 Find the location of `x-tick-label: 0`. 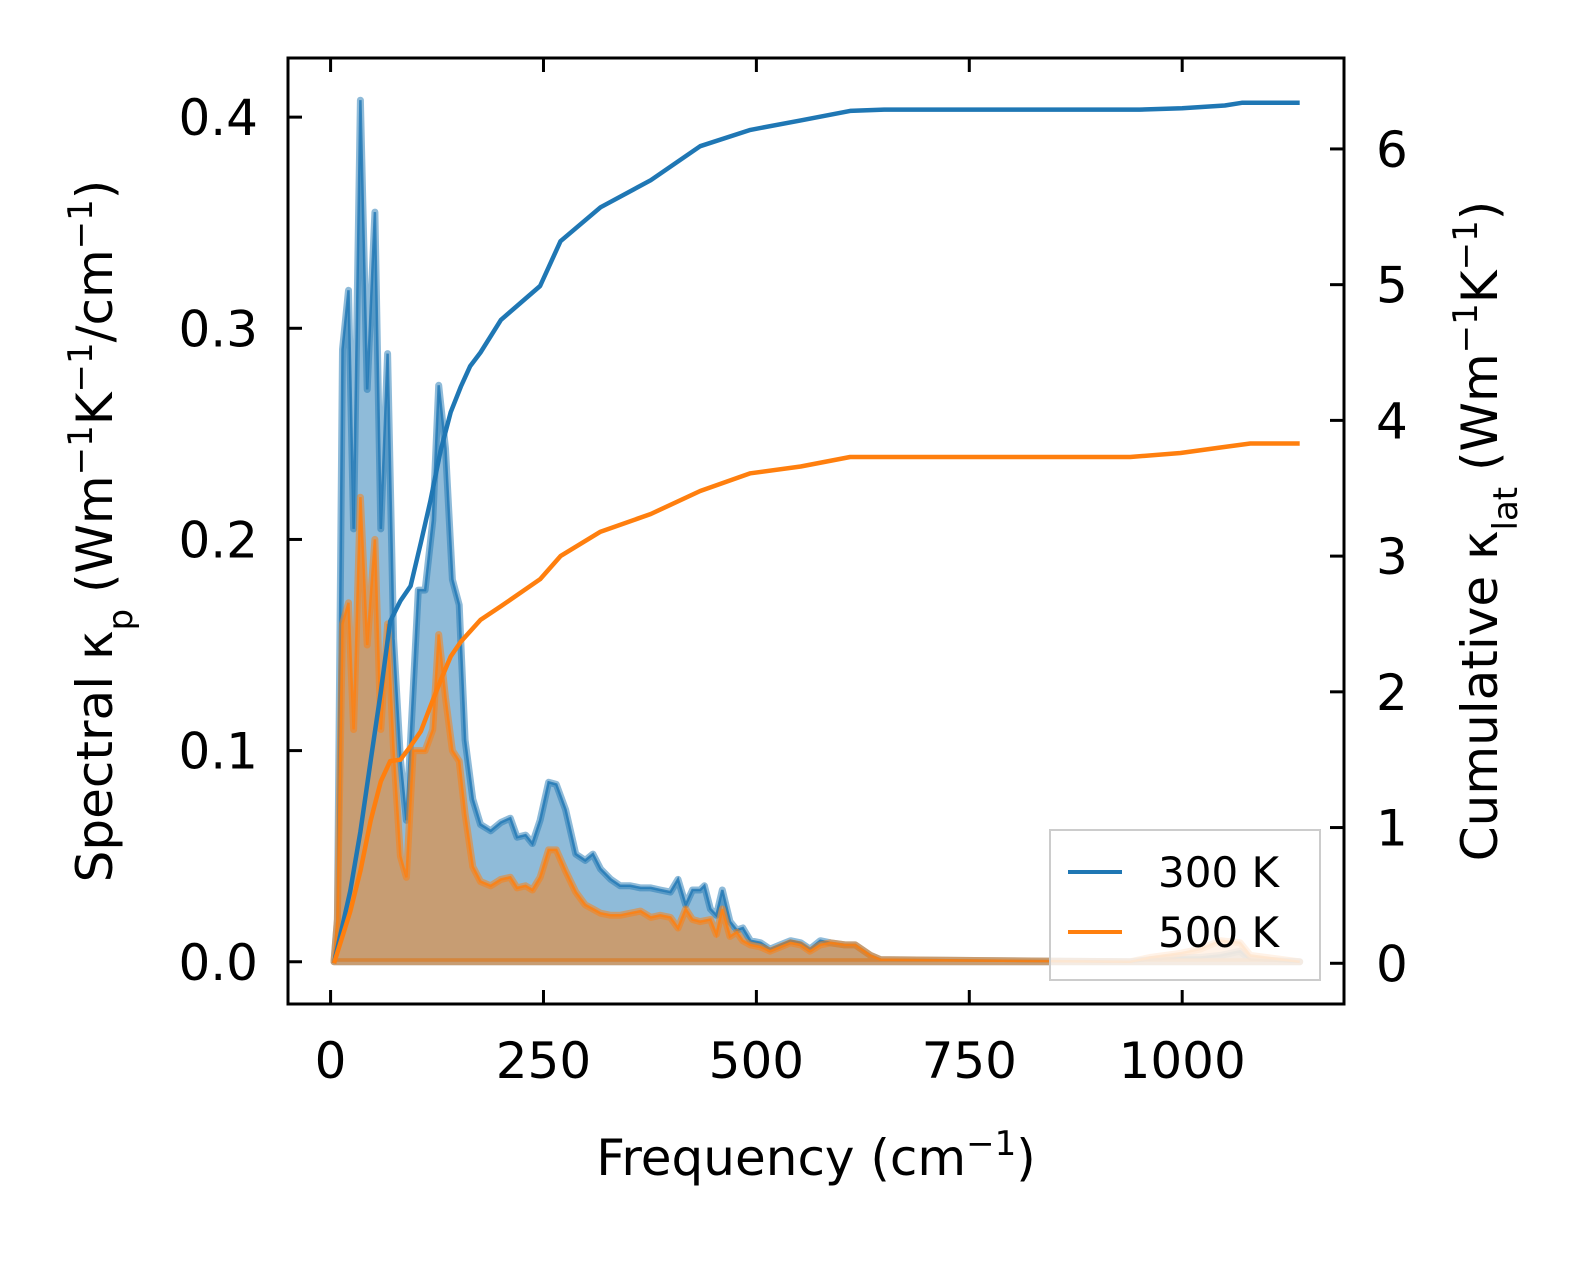

x-tick-label: 0 is located at coordinates (331, 1061).